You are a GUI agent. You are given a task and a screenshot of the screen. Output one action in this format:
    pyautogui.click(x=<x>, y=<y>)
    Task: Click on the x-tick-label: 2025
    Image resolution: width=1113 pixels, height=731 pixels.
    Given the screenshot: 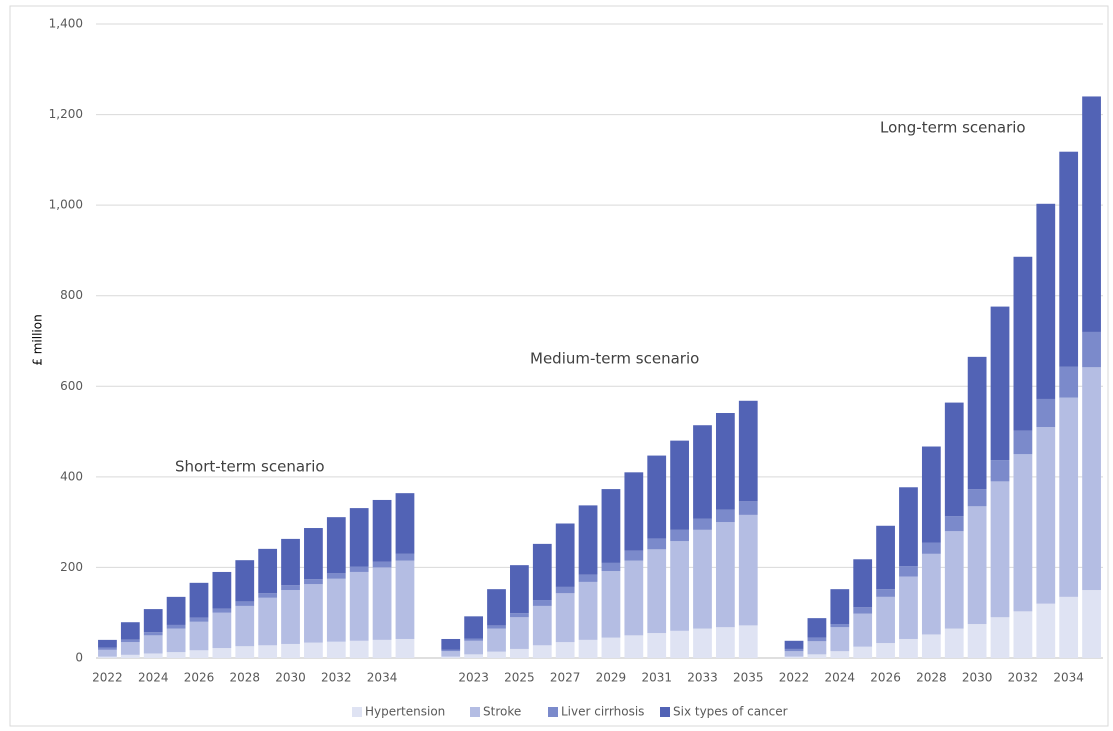 What is the action you would take?
    pyautogui.click(x=519, y=678)
    